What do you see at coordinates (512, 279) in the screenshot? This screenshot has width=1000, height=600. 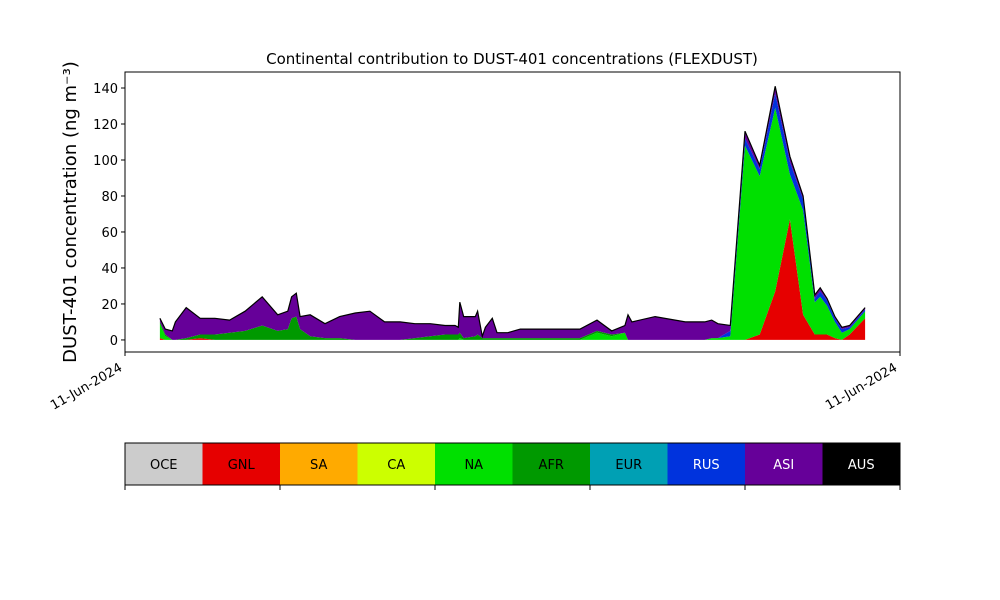 I see `area` at bounding box center [512, 279].